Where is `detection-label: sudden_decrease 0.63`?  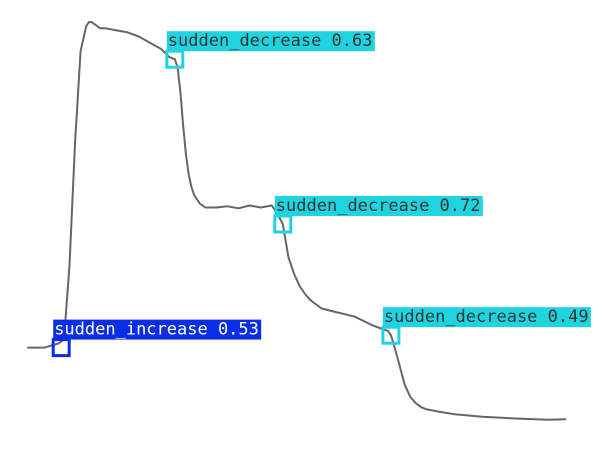
detection-label: sudden_decrease 0.63 is located at coordinates (270, 41).